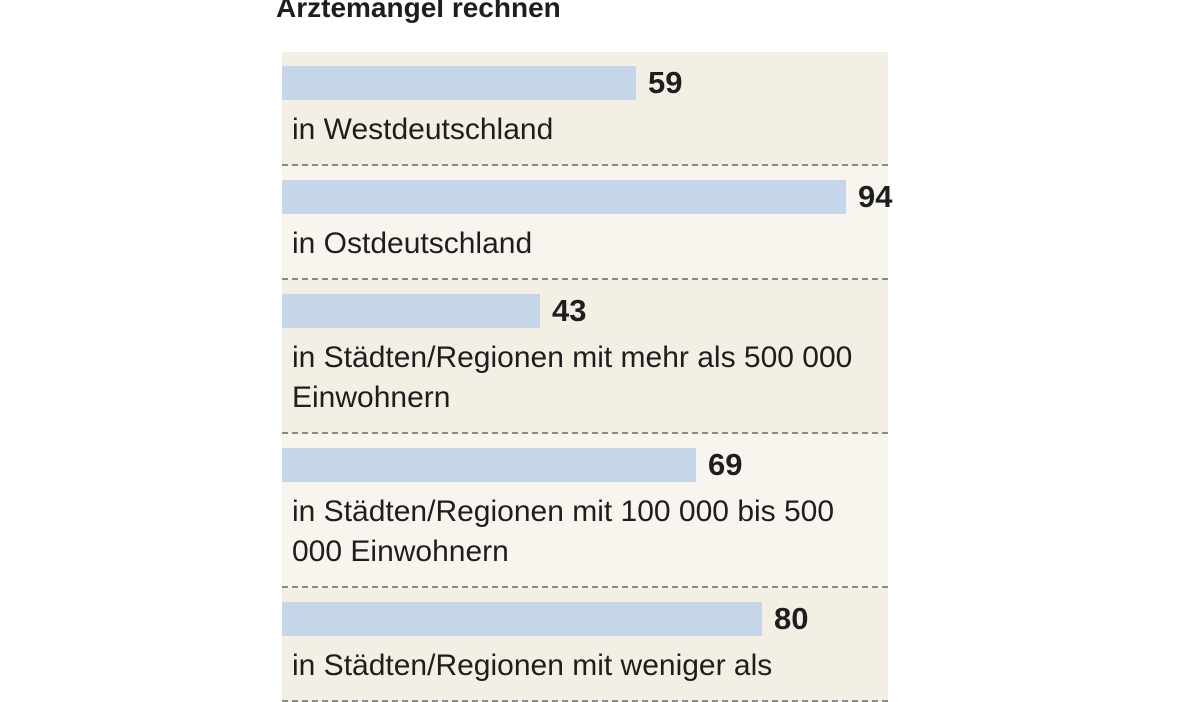 This screenshot has width=1200, height=702. I want to click on value-label: 80, so click(791, 618).